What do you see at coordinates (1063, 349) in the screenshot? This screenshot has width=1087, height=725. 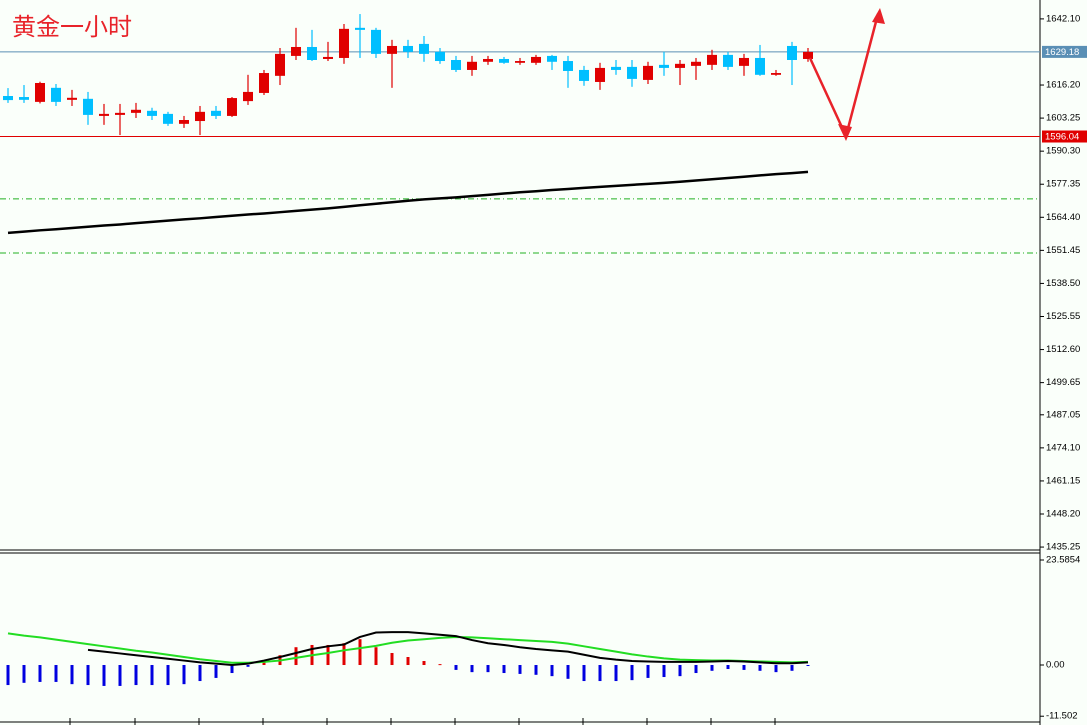 I see `y-tick-label: 1512.60` at bounding box center [1063, 349].